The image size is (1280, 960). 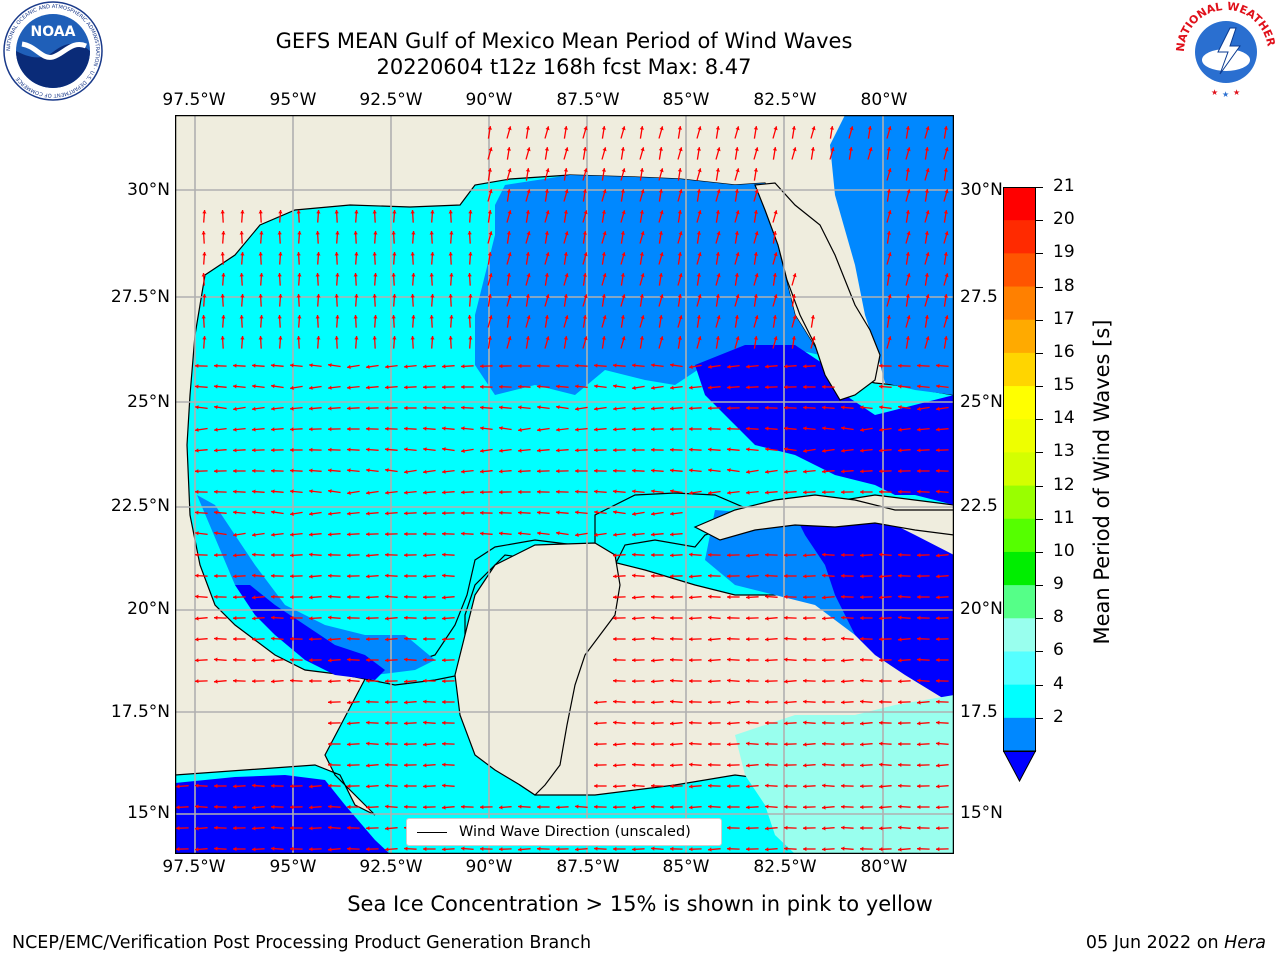 What do you see at coordinates (148, 402) in the screenshot?
I see `lat-tick-left: 25°N` at bounding box center [148, 402].